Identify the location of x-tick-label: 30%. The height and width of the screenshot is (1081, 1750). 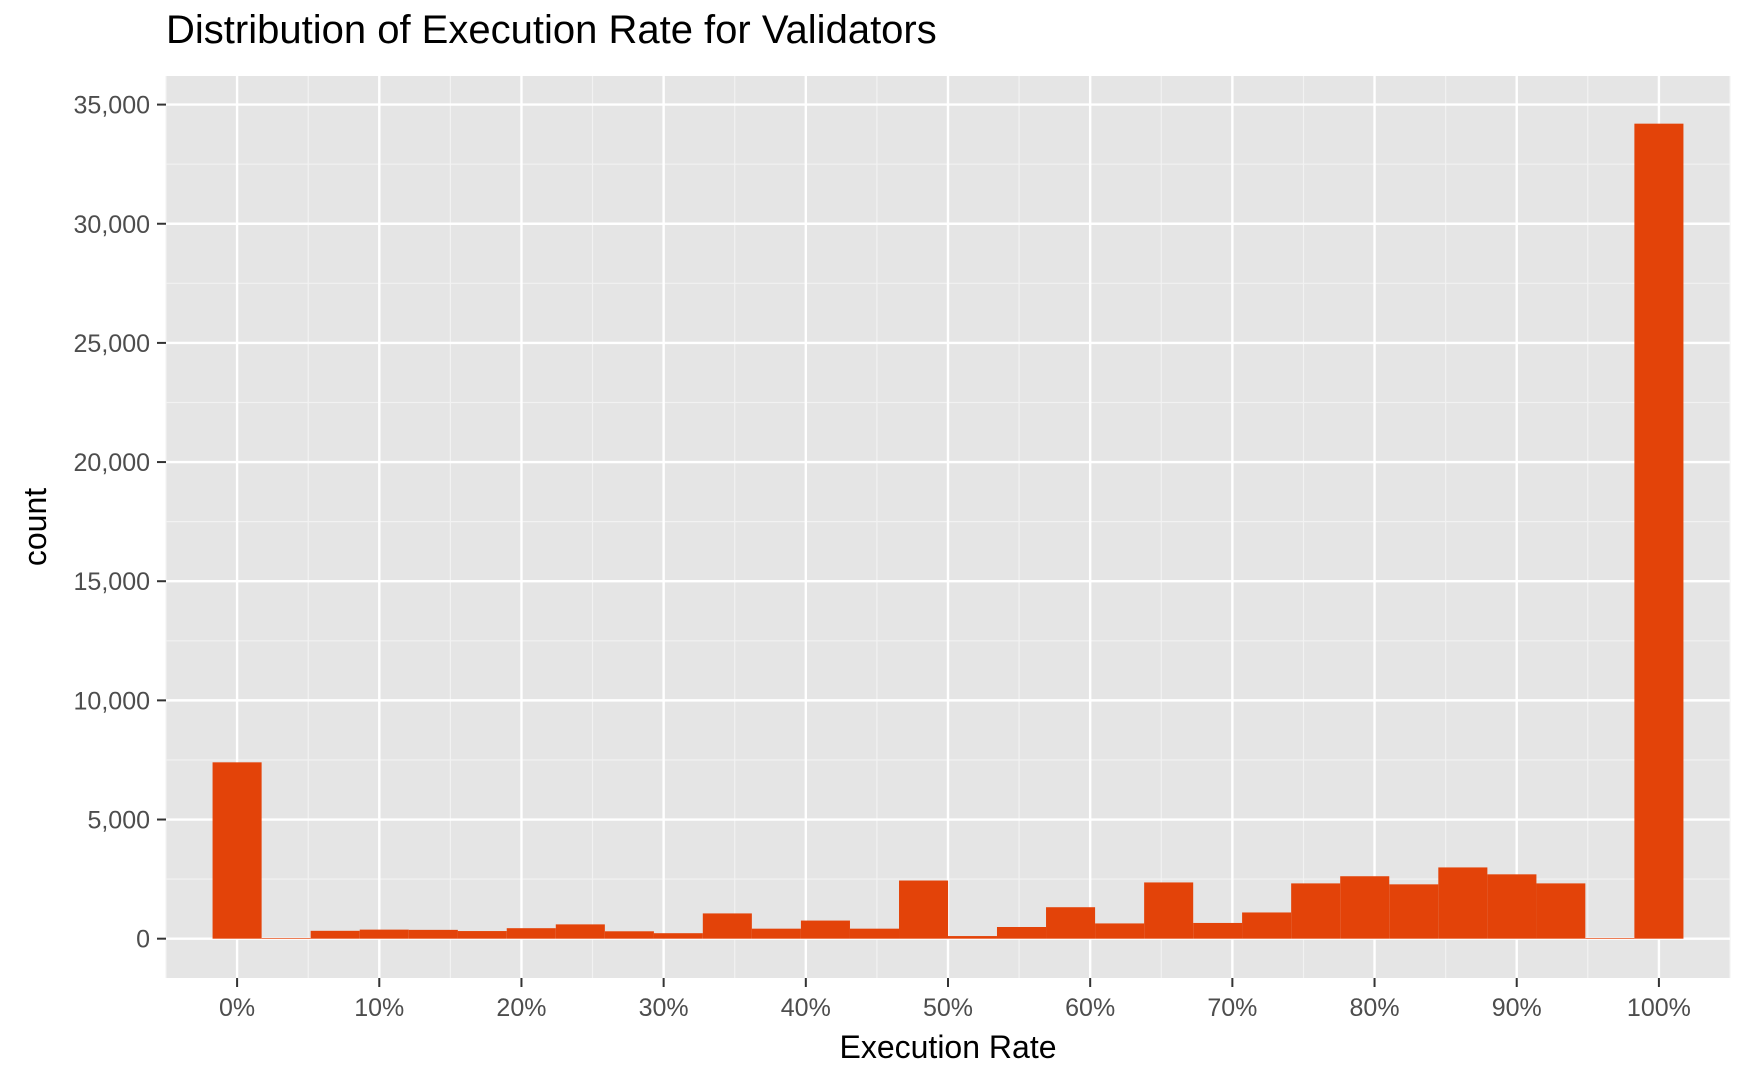
(664, 1008).